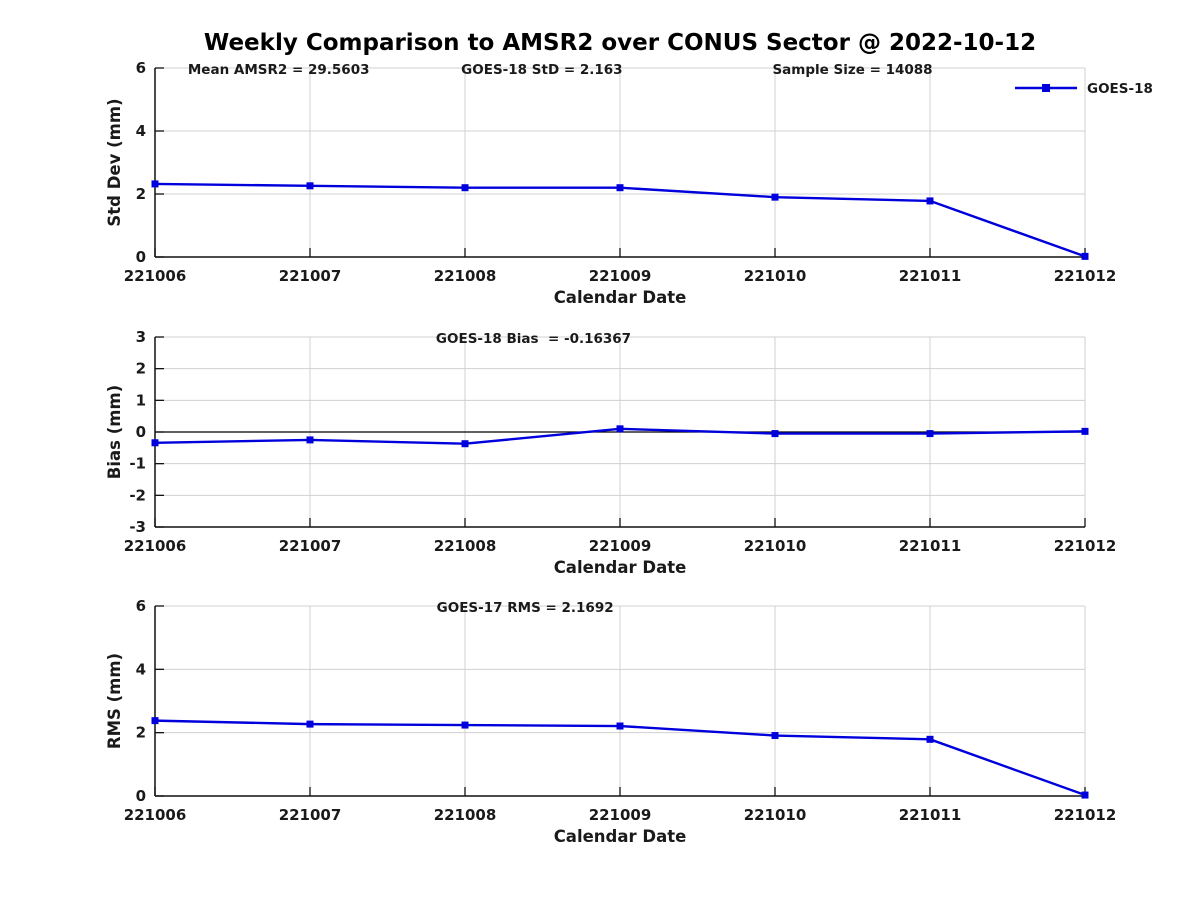  Describe the element at coordinates (114, 162) in the screenshot. I see `y-axis-label: Std Dev (mm)` at that location.